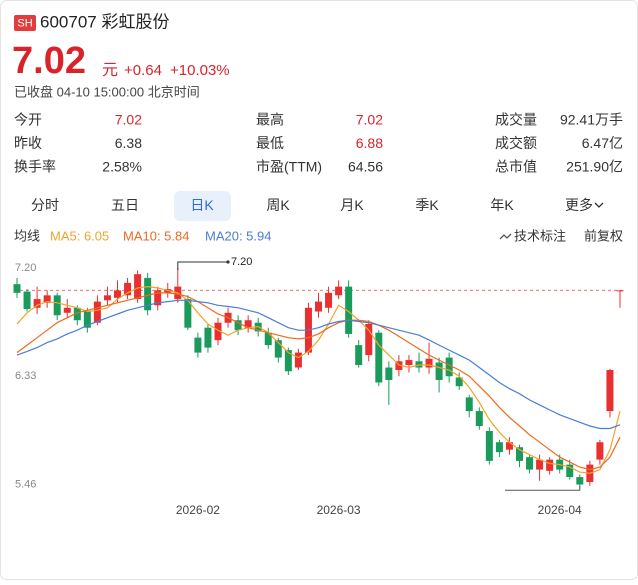 Image resolution: width=638 pixels, height=585 pixels. Describe the element at coordinates (125, 205) in the screenshot. I see `tab: 五日` at that location.